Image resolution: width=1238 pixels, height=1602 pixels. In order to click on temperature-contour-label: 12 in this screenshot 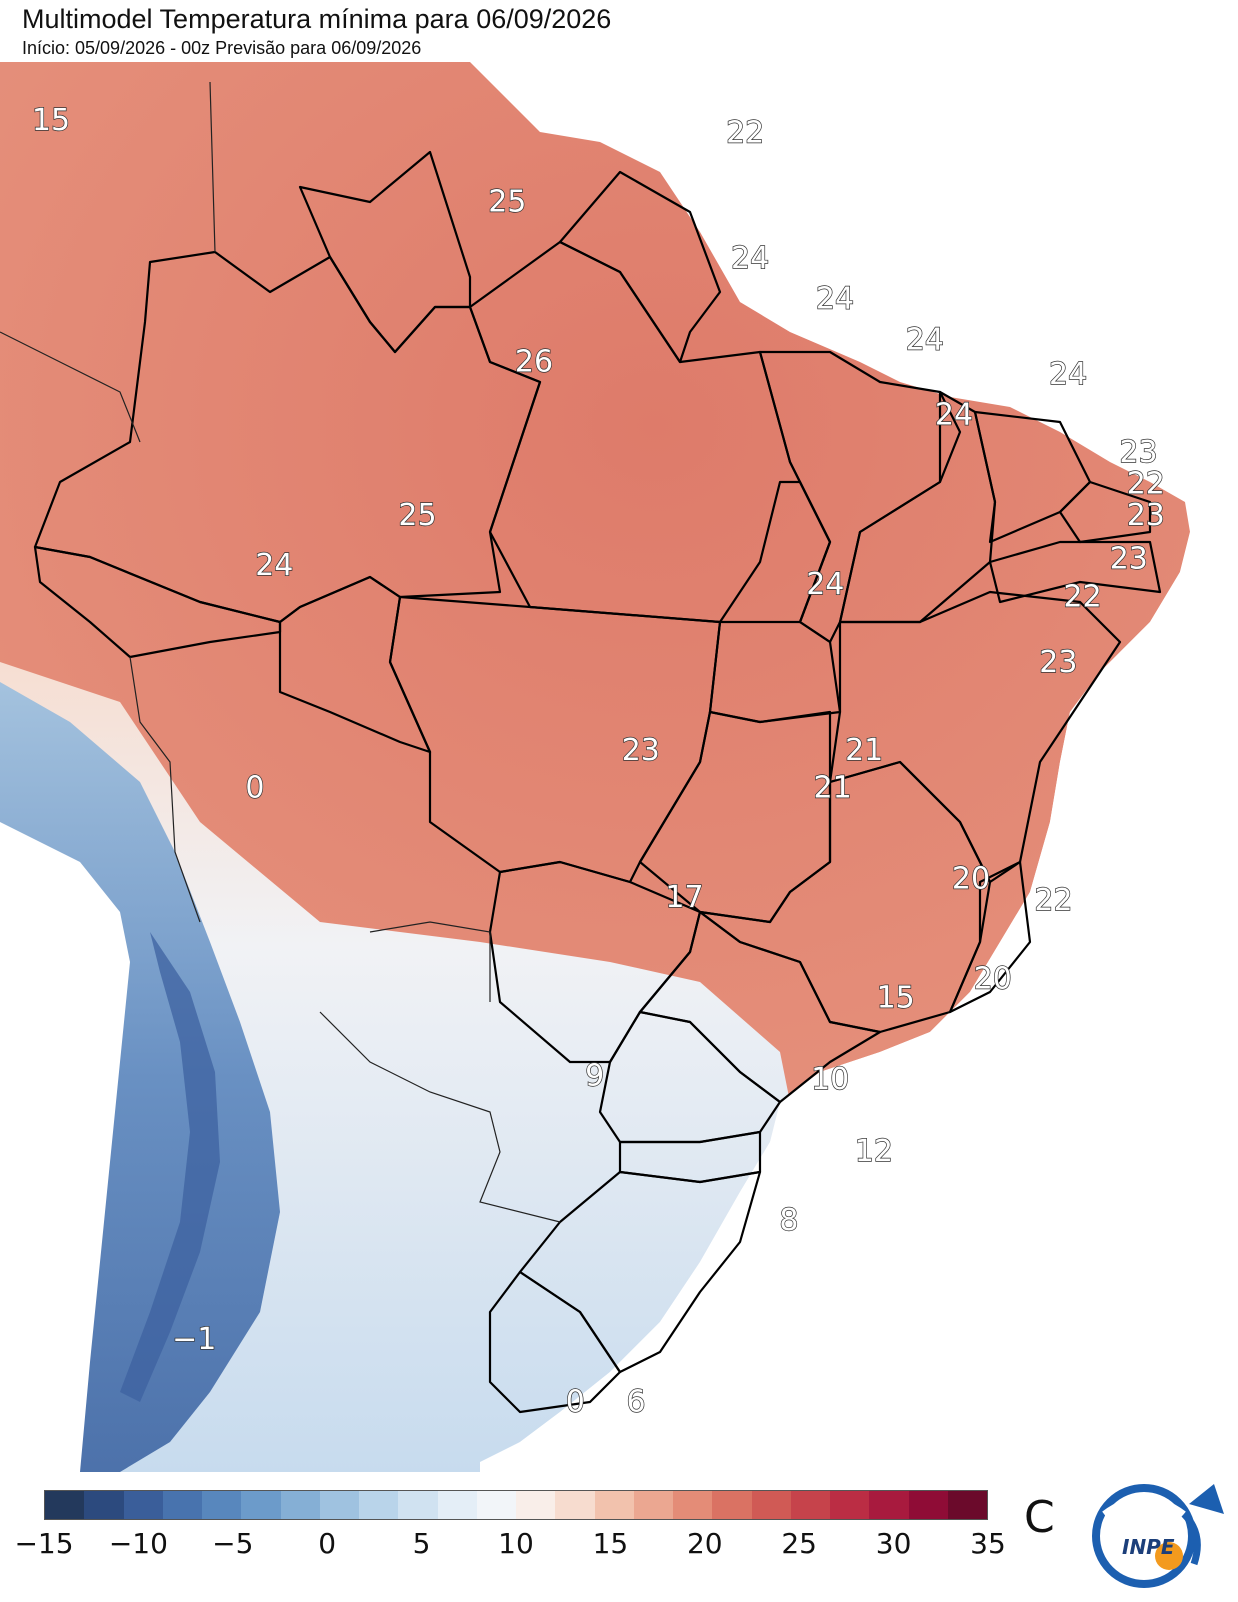, I will do `click(874, 1151)`.